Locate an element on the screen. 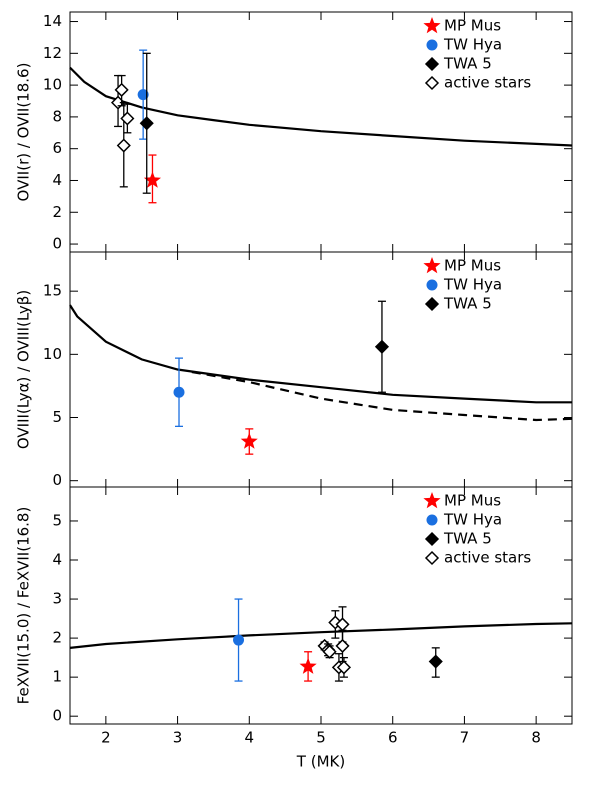 This screenshot has height=786, width=591. x-tick-label: 6 is located at coordinates (393, 738).